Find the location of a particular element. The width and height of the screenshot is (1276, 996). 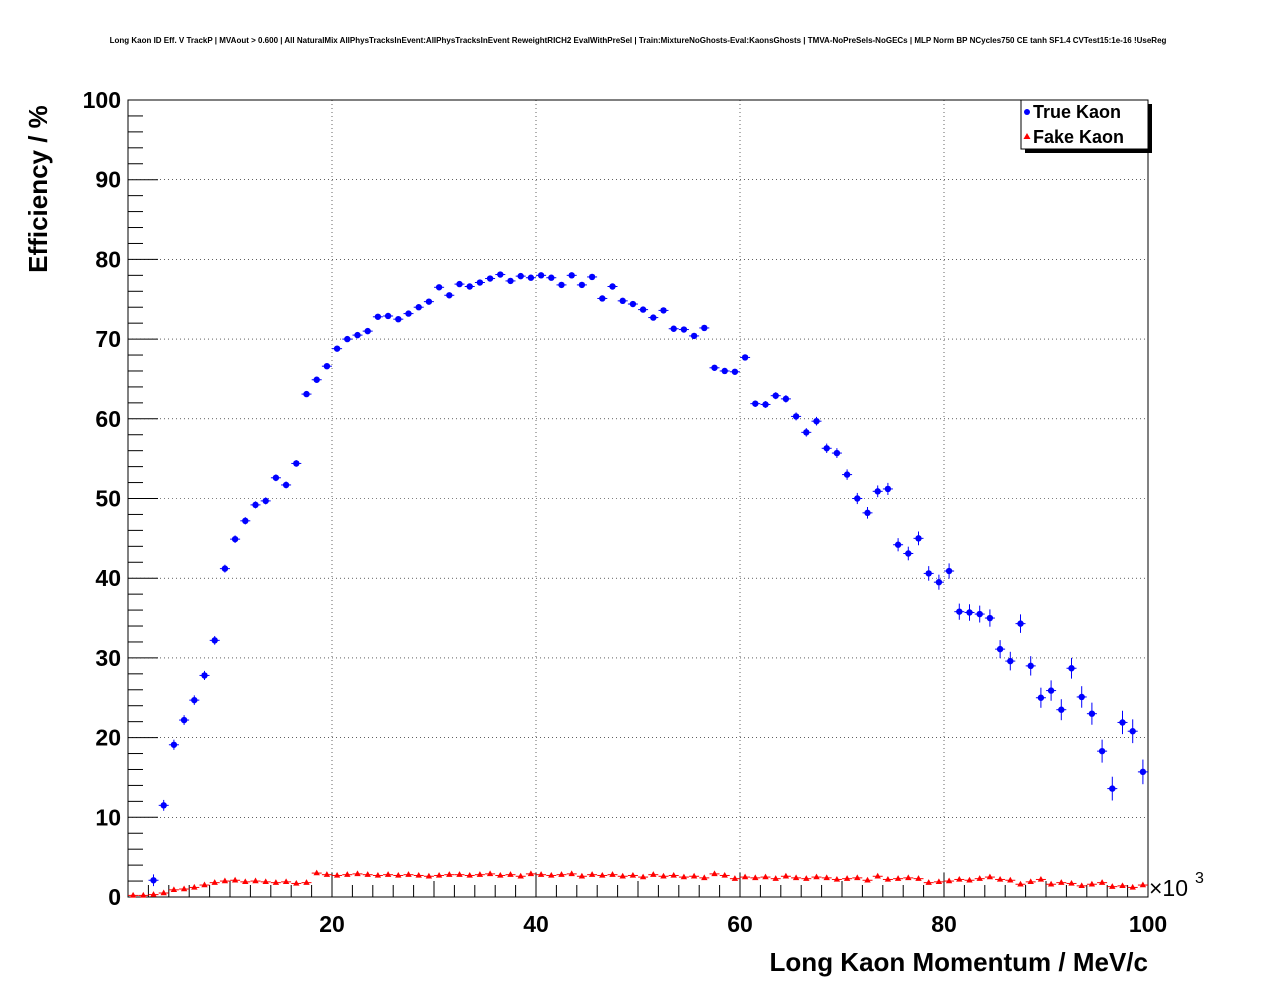

y-tick-label: 30 is located at coordinates (108, 658).